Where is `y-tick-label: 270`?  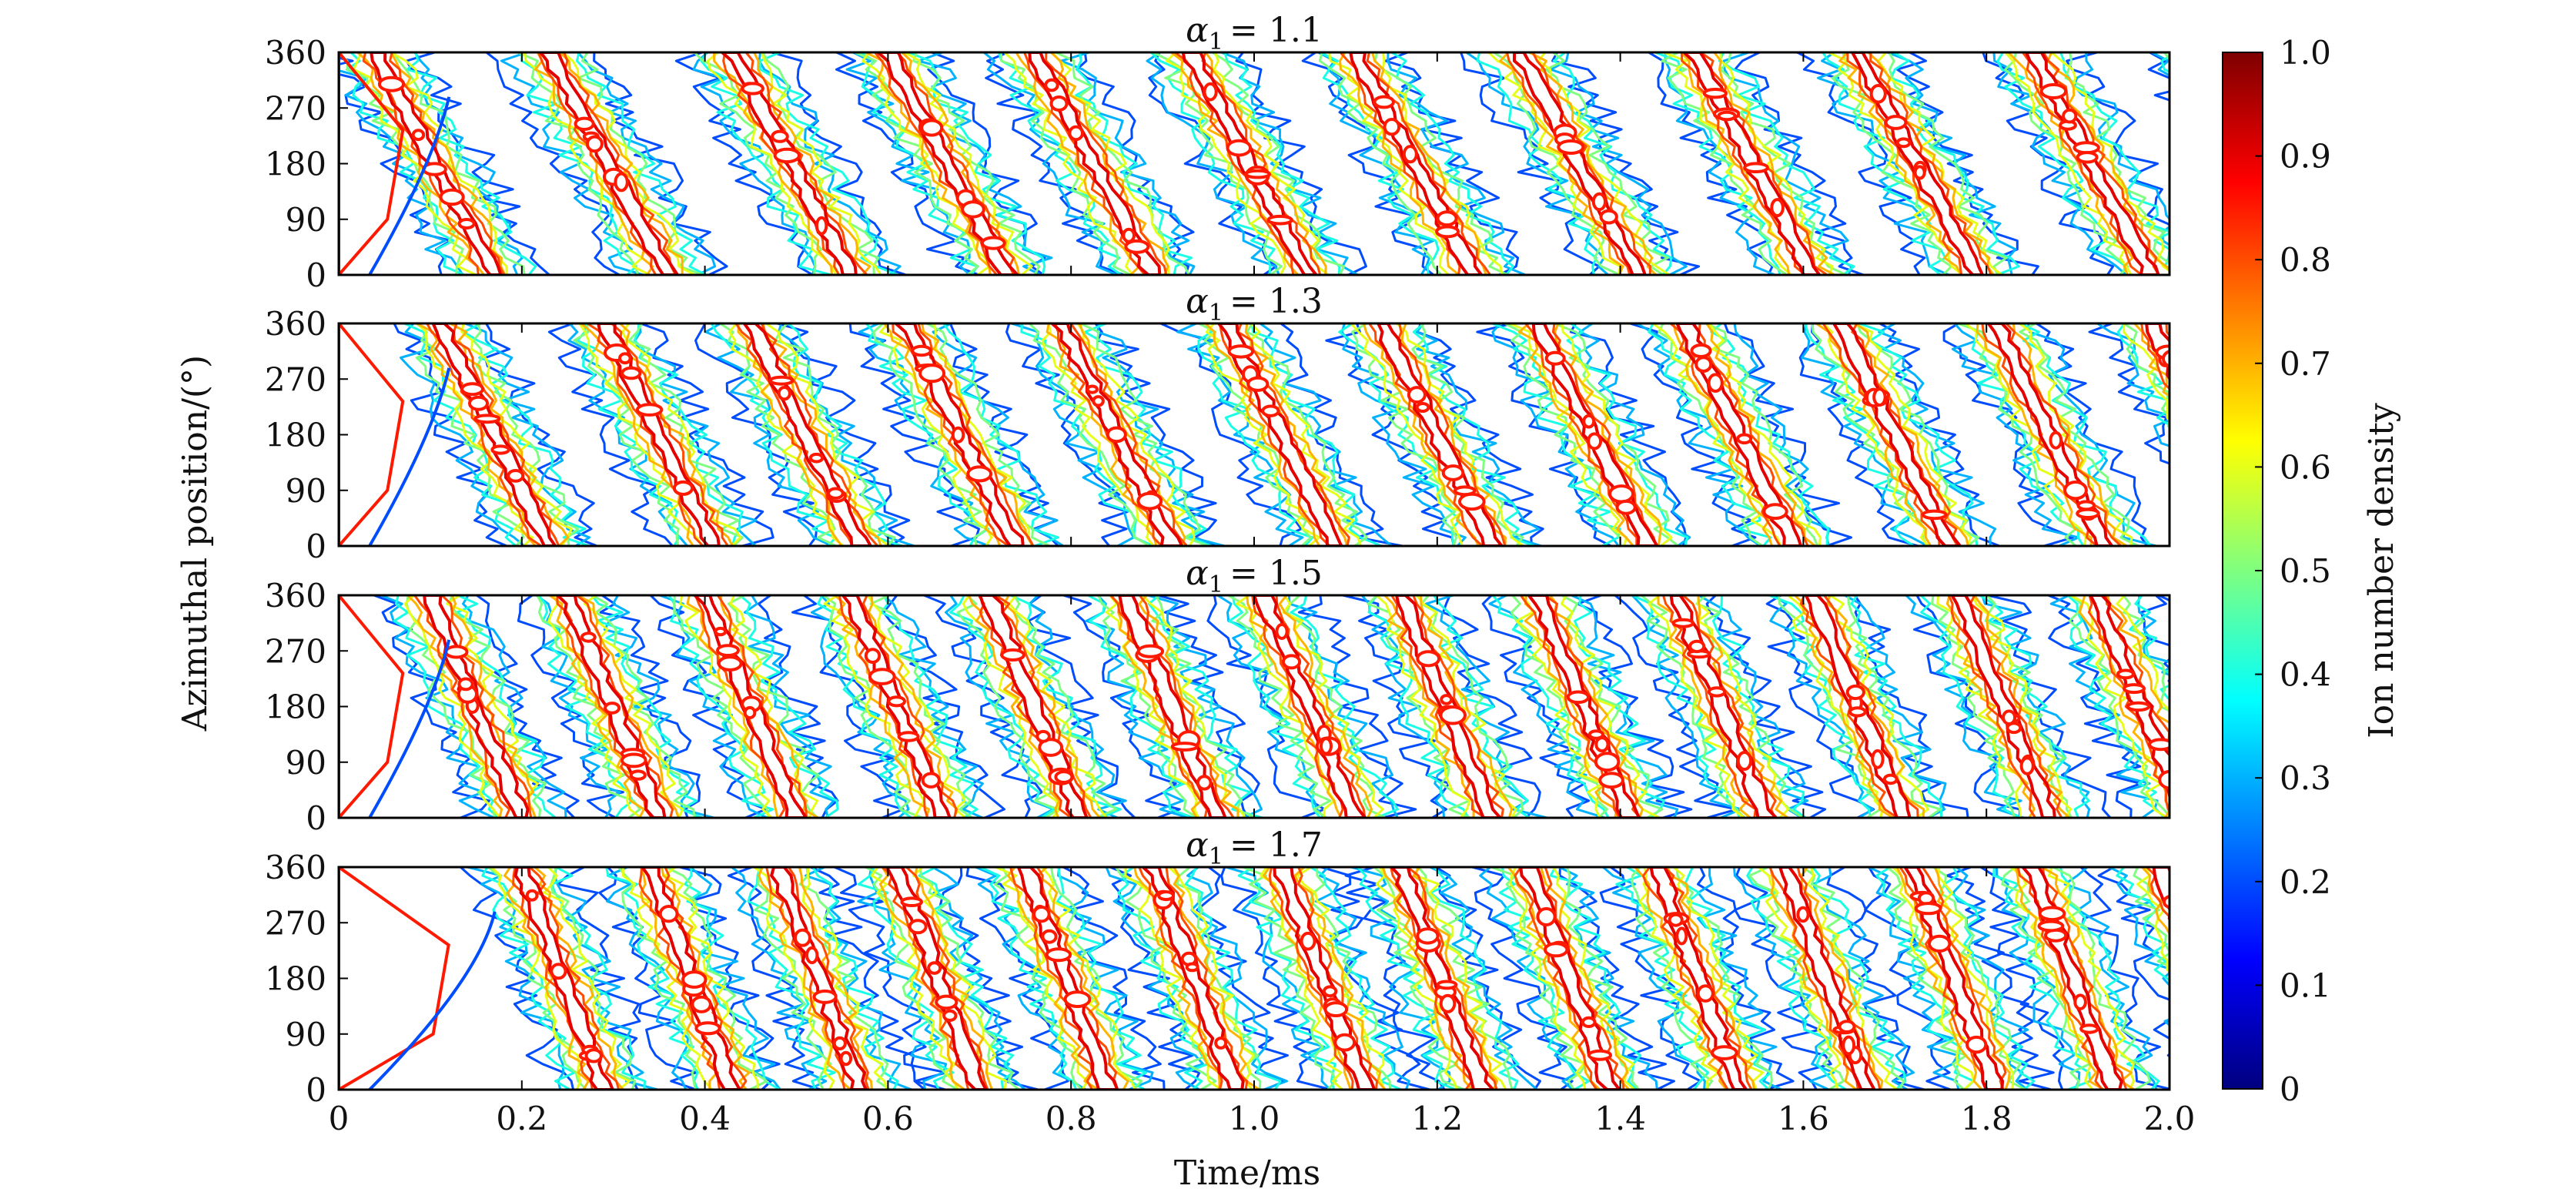
y-tick-label: 270 is located at coordinates (296, 108).